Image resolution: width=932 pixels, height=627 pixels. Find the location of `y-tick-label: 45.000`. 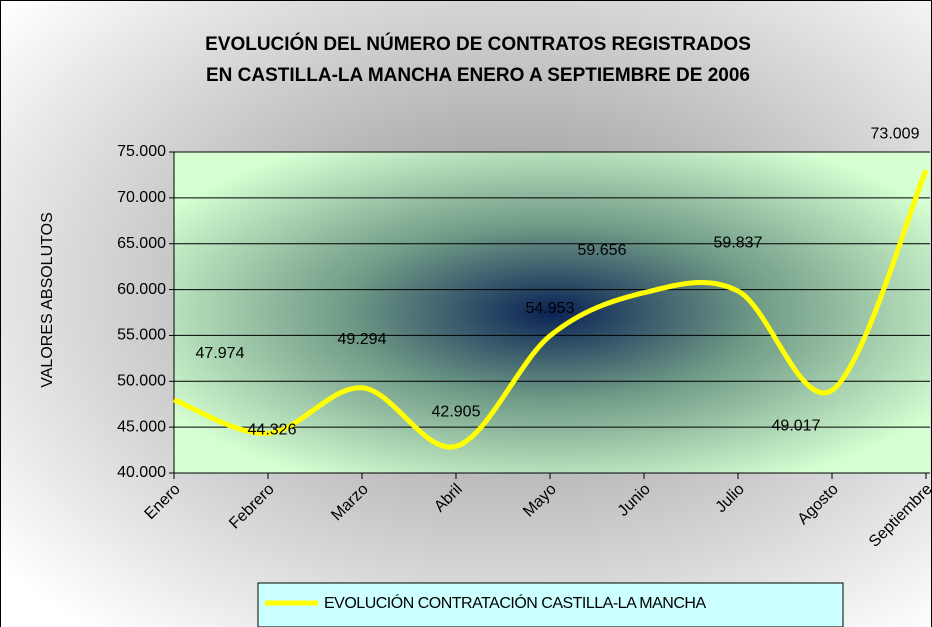

y-tick-label: 45.000 is located at coordinates (141, 426).